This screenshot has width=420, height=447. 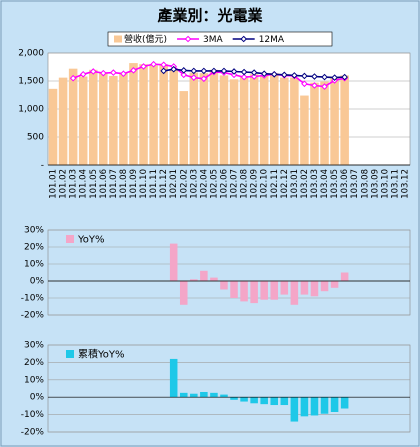 What do you see at coordinates (64, 184) in the screenshot?
I see `x-tick-label: 101.02` at bounding box center [64, 184].